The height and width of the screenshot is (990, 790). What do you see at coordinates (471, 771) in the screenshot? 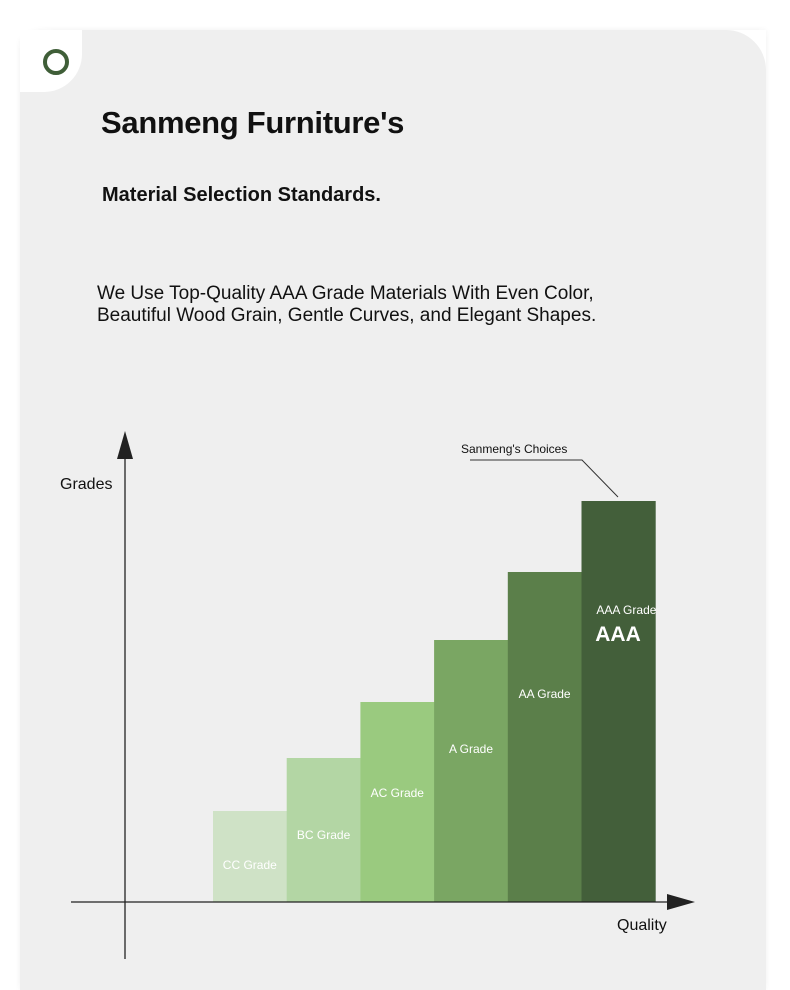
I see `bar-a-grade` at bounding box center [471, 771].